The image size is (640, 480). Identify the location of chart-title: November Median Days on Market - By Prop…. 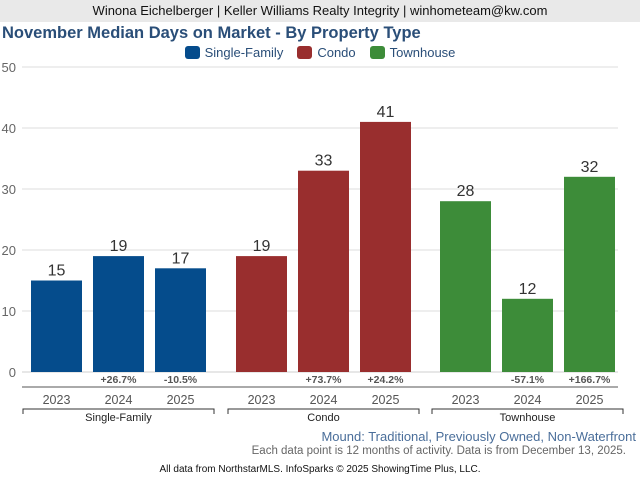
(211, 33).